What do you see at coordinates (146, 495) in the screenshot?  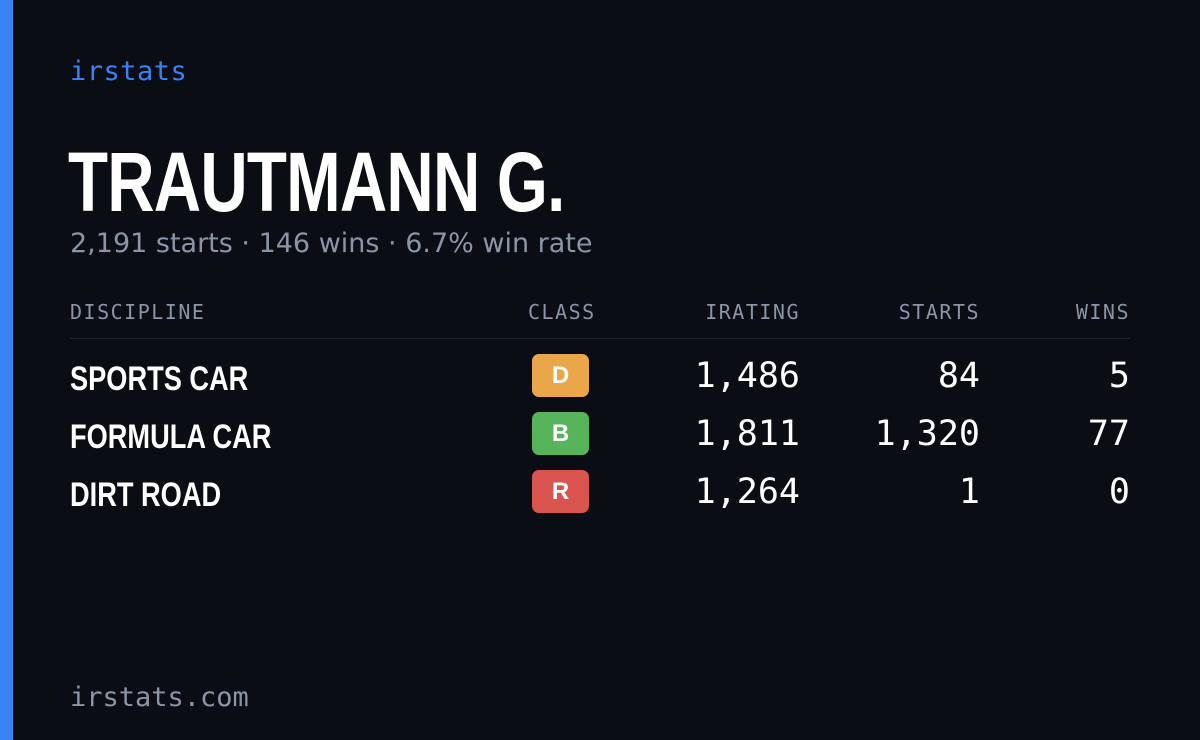 I see `discipline-label: DIRT ROAD` at bounding box center [146, 495].